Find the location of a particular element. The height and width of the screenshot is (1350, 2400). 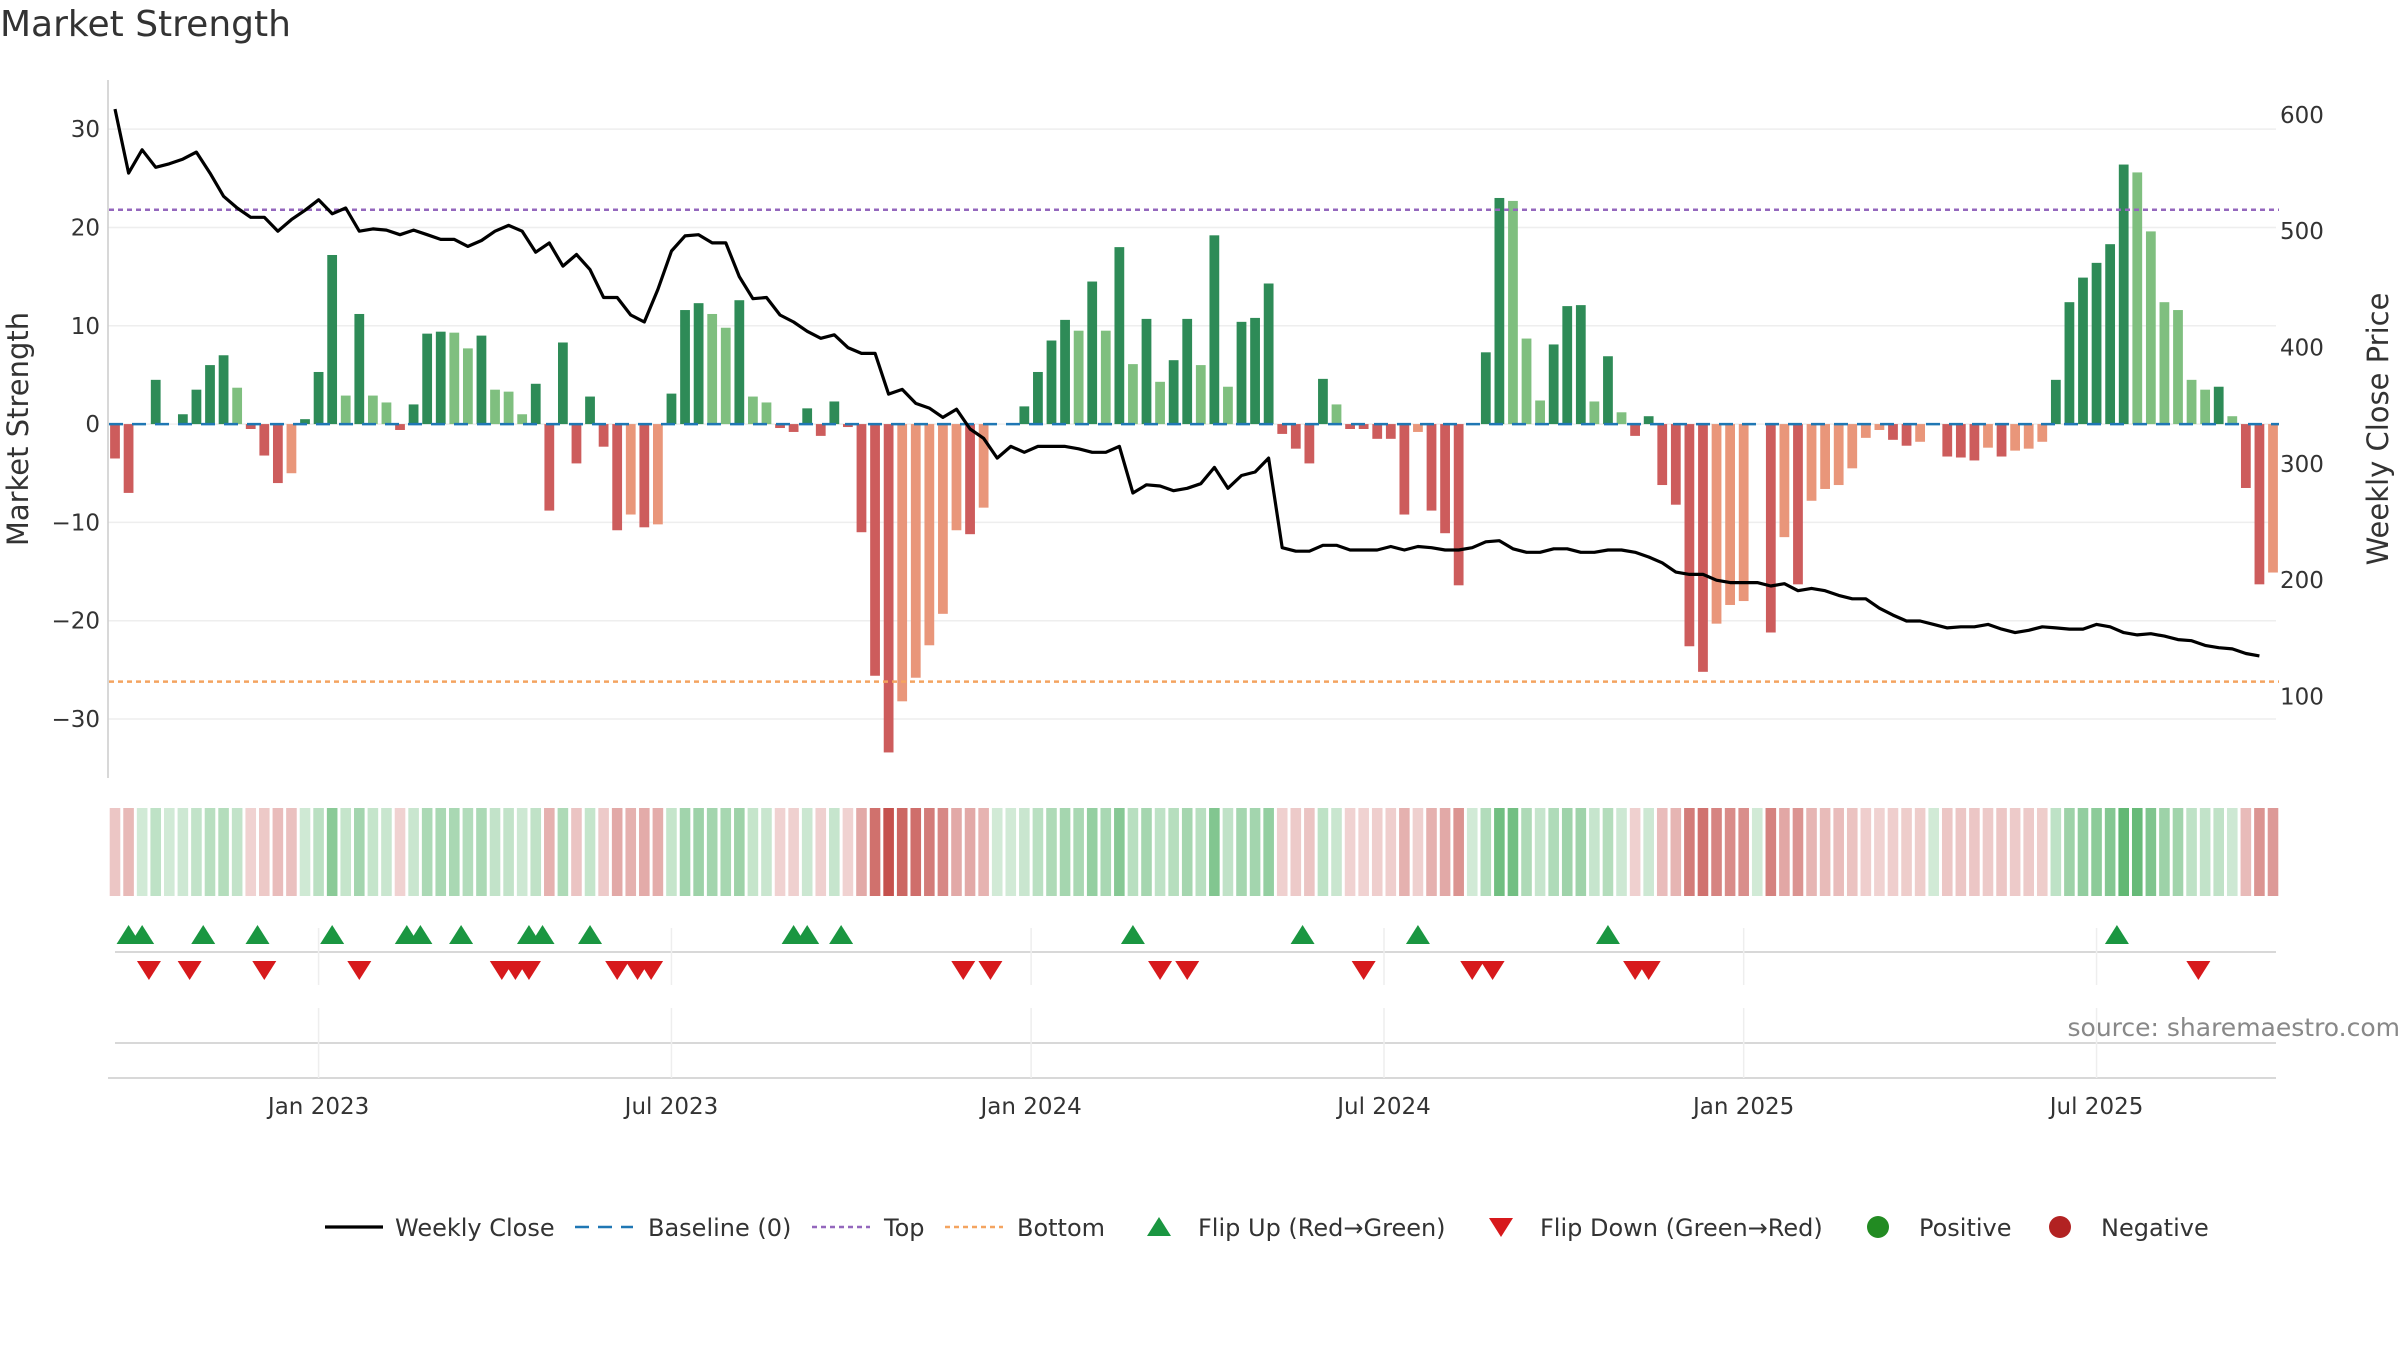

legend-item-flip_down: Flip Down (Green→Red) is located at coordinates (1656, 1228).